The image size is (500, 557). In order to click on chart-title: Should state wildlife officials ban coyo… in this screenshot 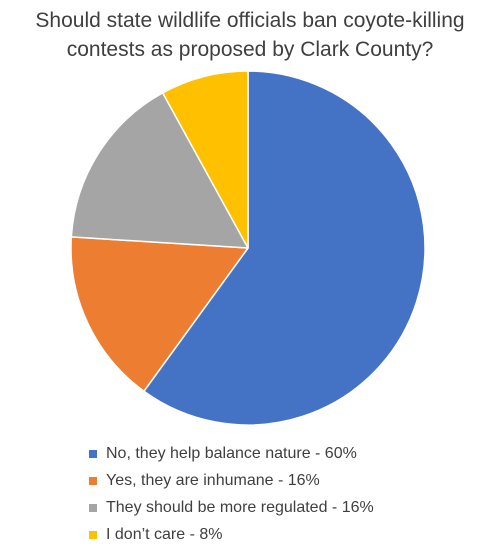, I will do `click(250, 35)`.